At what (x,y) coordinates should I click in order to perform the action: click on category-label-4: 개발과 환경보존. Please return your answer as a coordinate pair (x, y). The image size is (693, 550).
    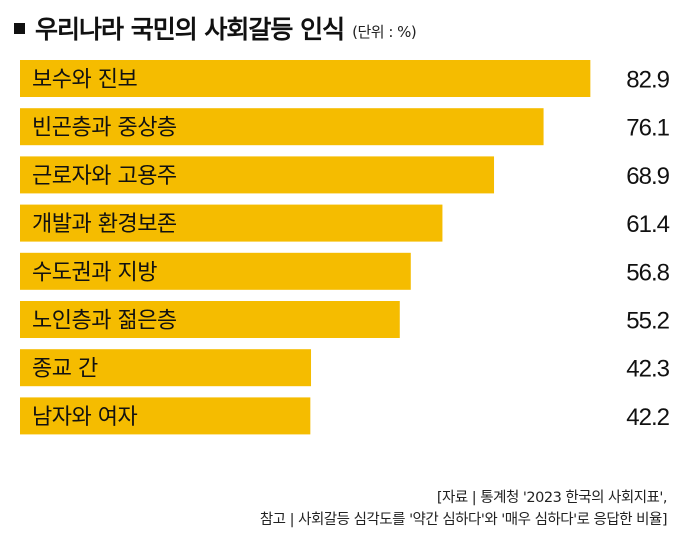
    Looking at the image, I should click on (104, 224).